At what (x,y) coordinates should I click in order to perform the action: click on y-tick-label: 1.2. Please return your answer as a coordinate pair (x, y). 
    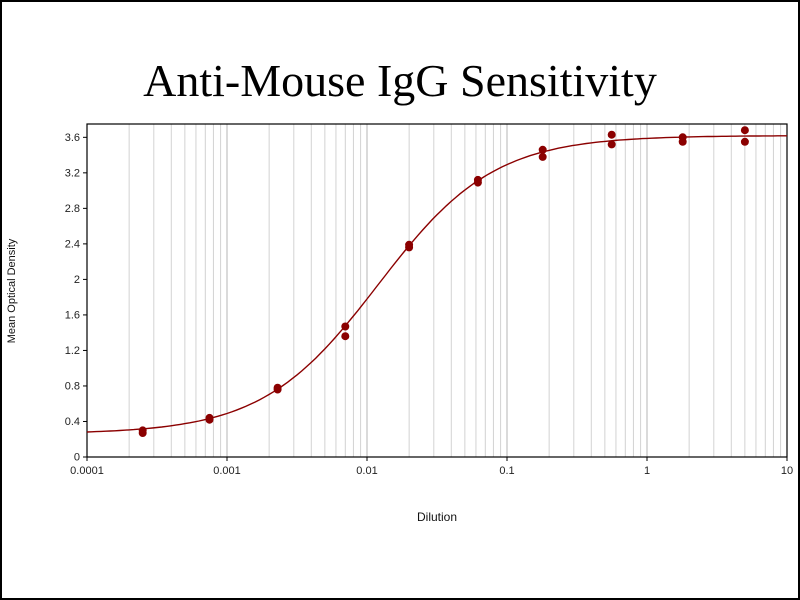
    Looking at the image, I should click on (72, 351).